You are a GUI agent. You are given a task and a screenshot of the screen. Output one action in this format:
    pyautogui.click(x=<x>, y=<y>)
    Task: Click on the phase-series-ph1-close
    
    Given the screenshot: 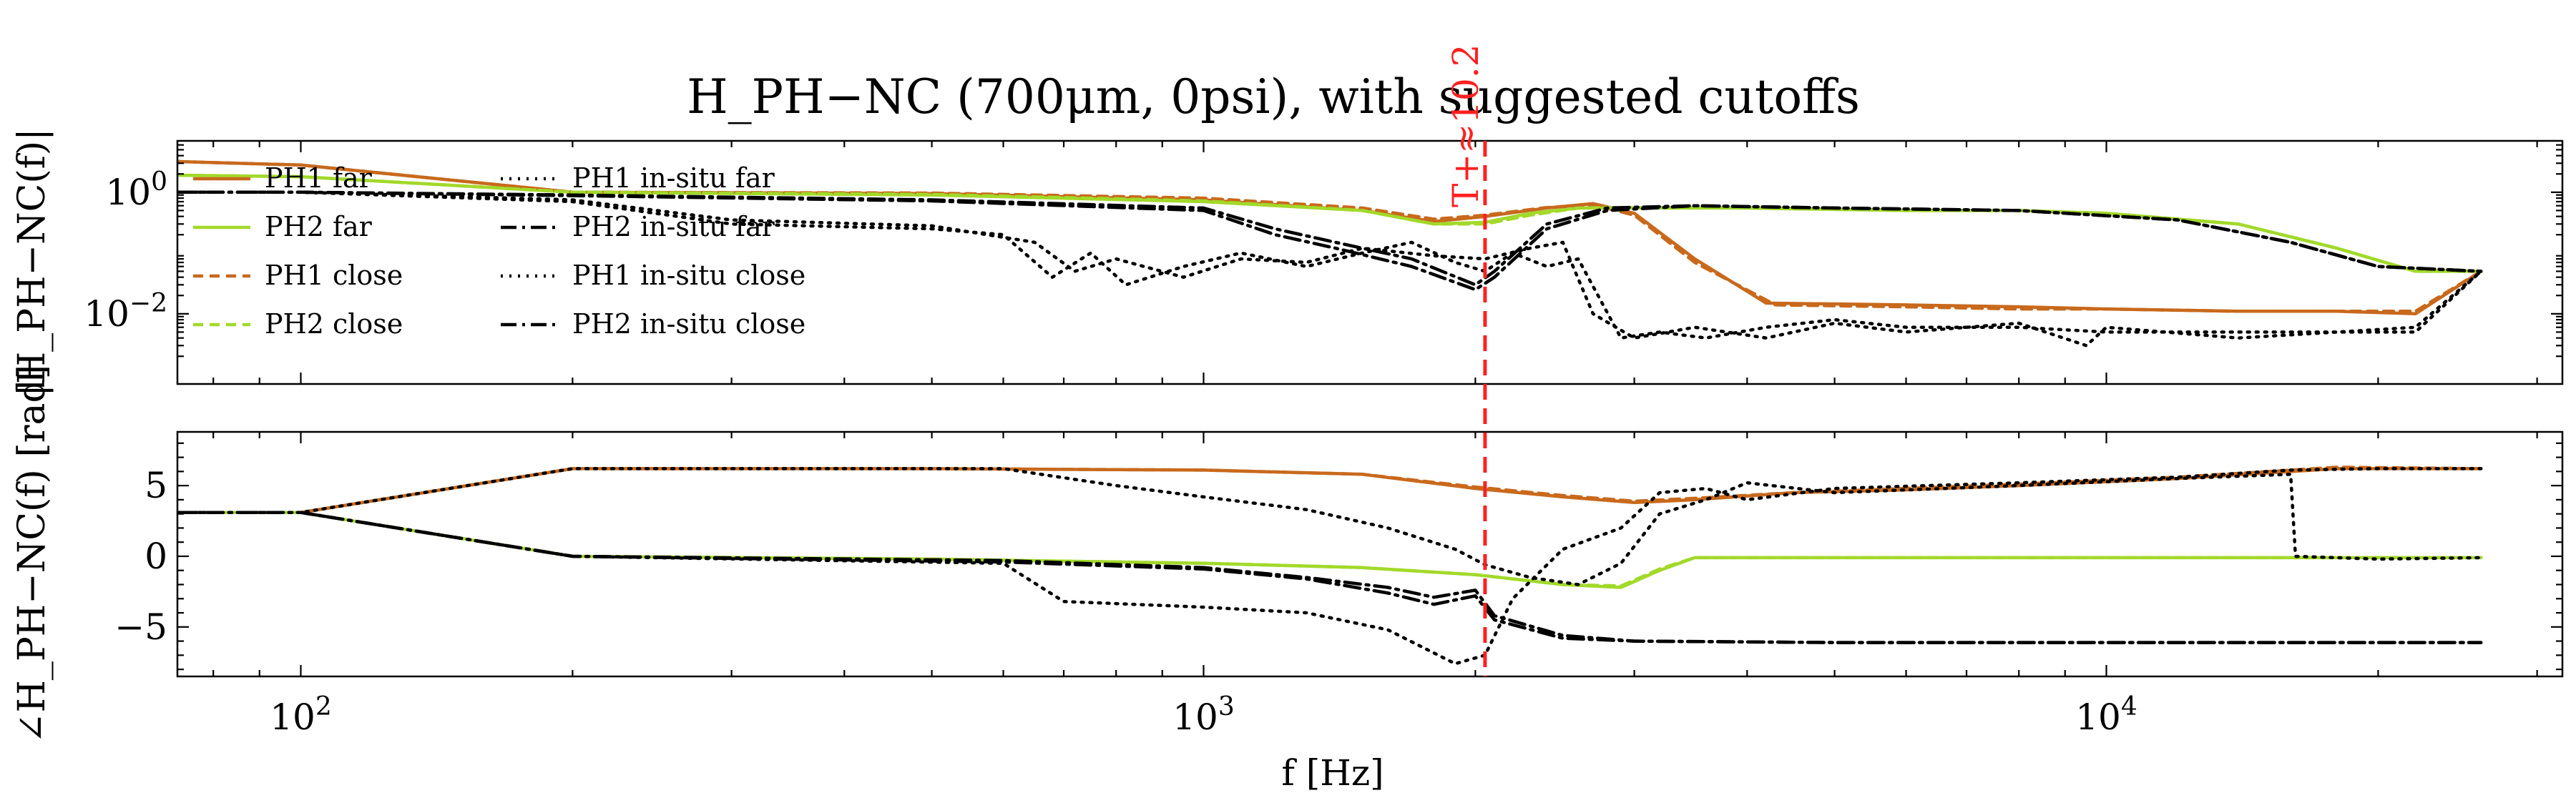 What is the action you would take?
    pyautogui.click(x=1330, y=490)
    